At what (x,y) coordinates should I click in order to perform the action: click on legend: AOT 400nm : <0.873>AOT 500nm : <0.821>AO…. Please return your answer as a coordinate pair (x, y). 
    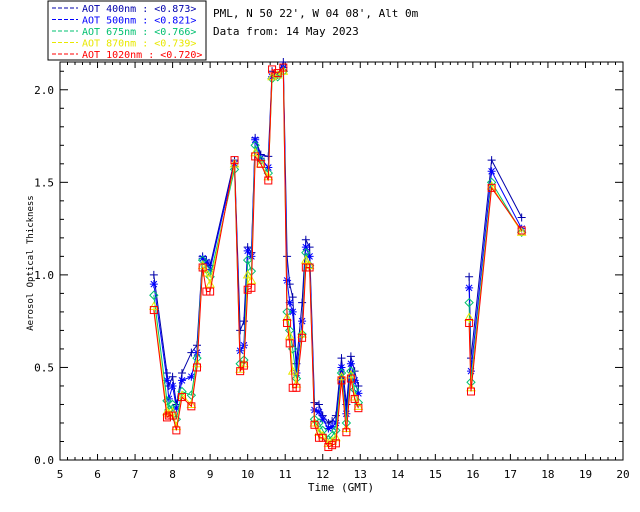
    Looking at the image, I should click on (127, 30).